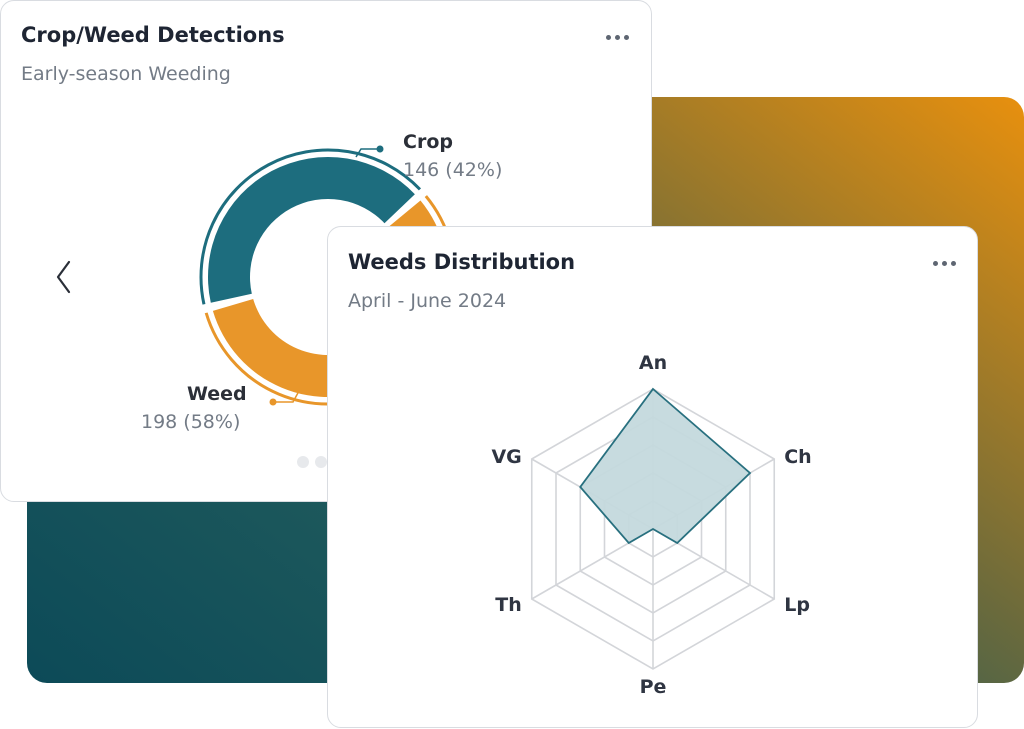 The image size is (1024, 729). Describe the element at coordinates (367, 153) in the screenshot. I see `crop-leader-line` at that location.